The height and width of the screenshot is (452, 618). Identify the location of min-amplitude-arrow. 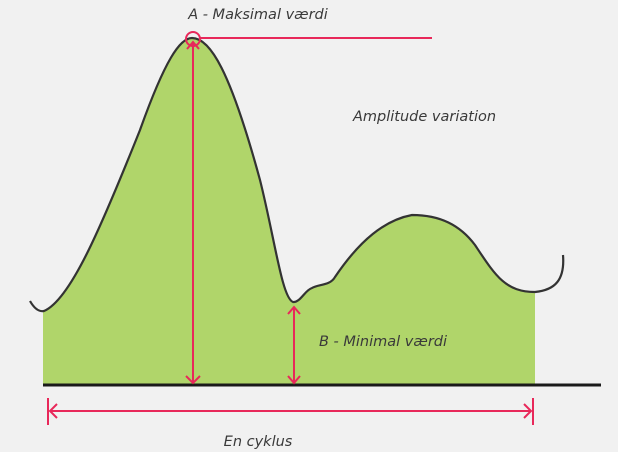
(294, 345).